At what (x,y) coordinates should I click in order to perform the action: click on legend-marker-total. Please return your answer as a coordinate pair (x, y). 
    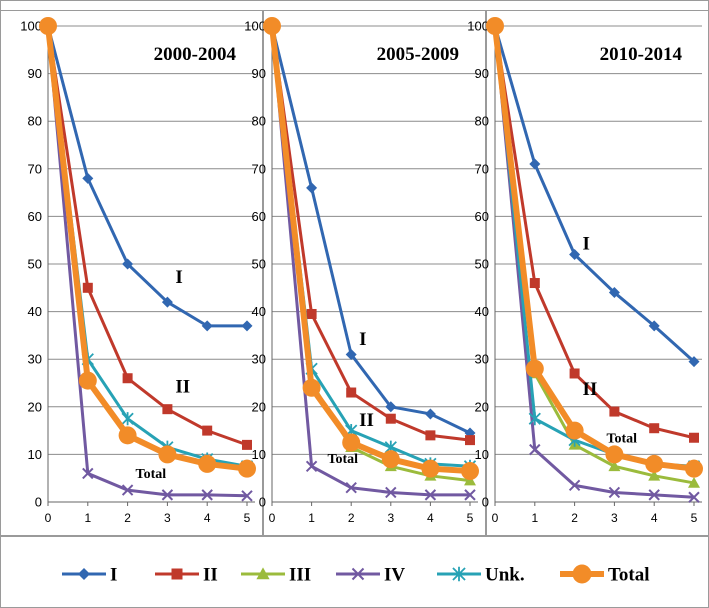
    Looking at the image, I should click on (582, 574).